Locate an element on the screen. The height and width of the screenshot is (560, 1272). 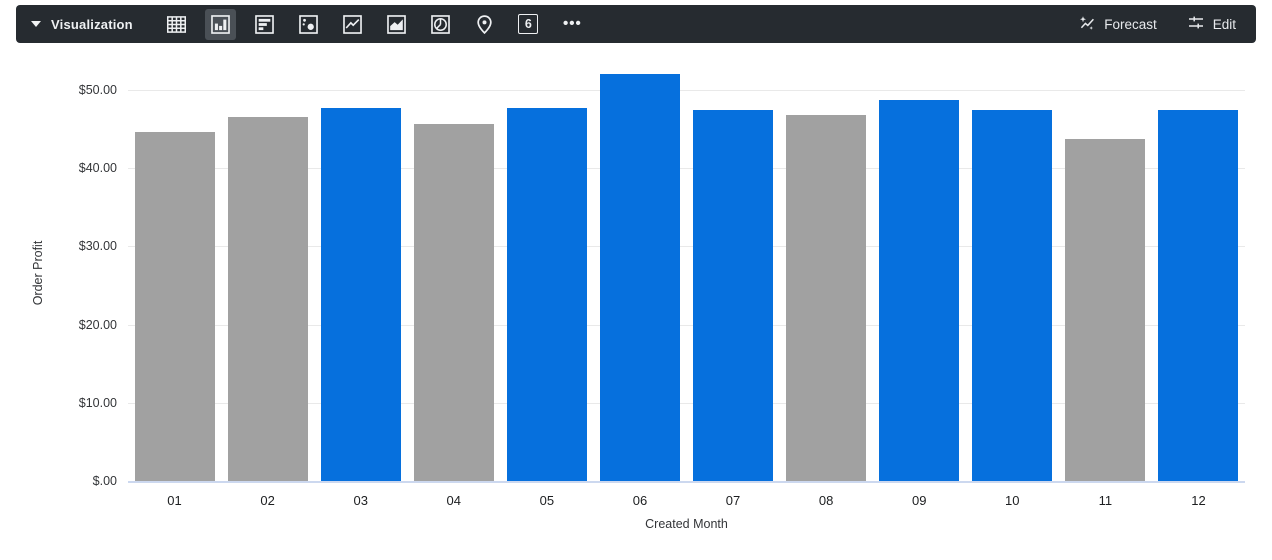
table-viz-button is located at coordinates (176, 24).